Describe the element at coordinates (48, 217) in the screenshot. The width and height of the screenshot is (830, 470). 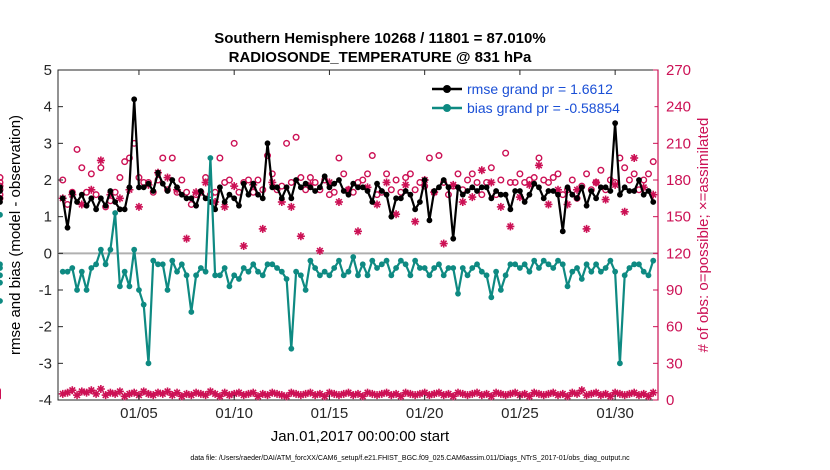
I see `y-tick-label: 1` at that location.